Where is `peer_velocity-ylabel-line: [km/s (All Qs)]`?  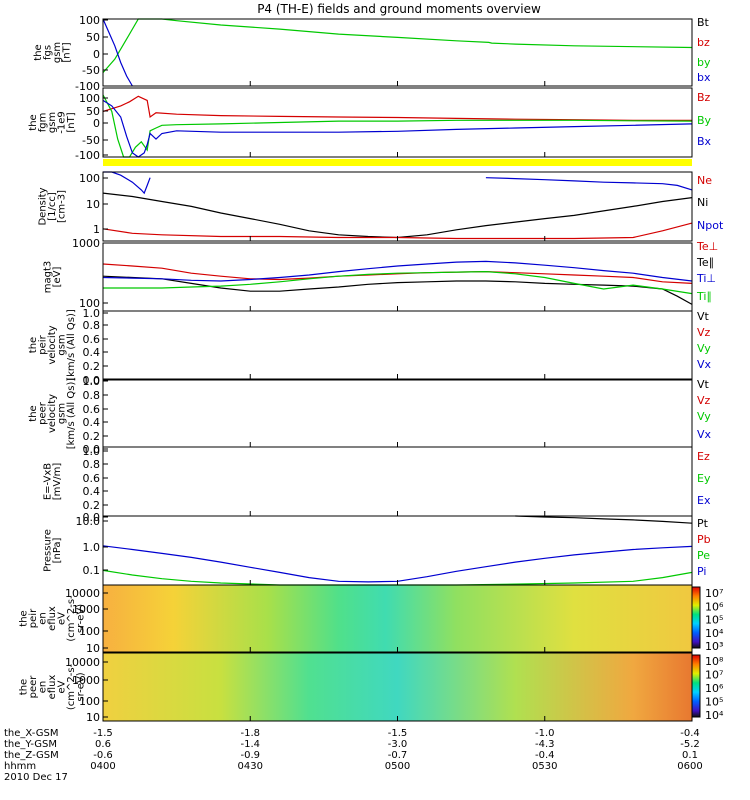 peer_velocity-ylabel-line: [km/s (All Qs)] is located at coordinates (71, 414).